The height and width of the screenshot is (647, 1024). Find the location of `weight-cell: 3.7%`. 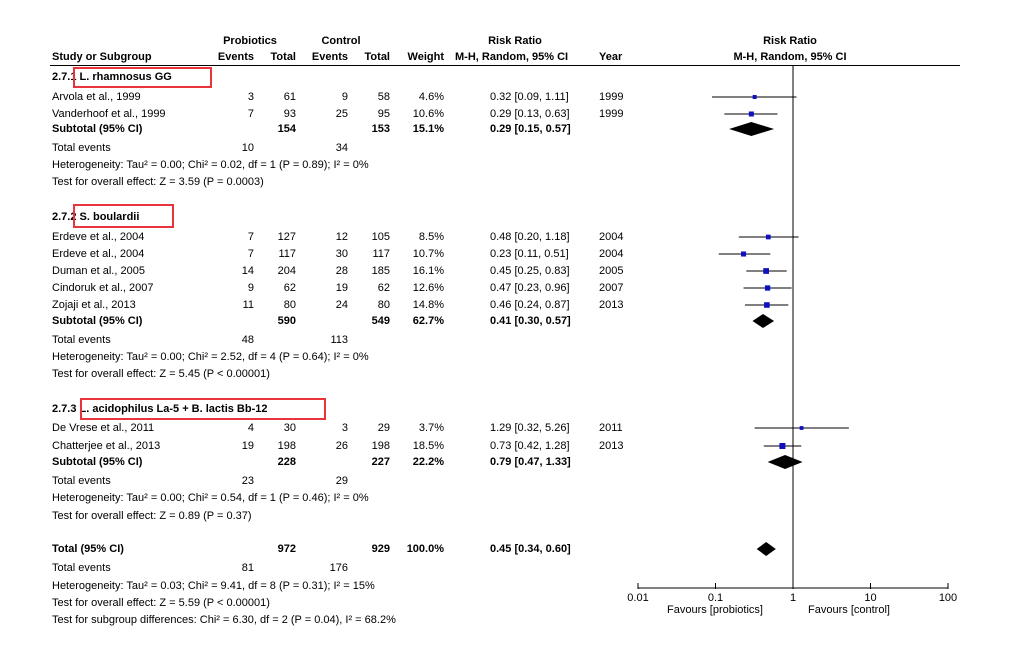

weight-cell: 3.7% is located at coordinates (431, 428).